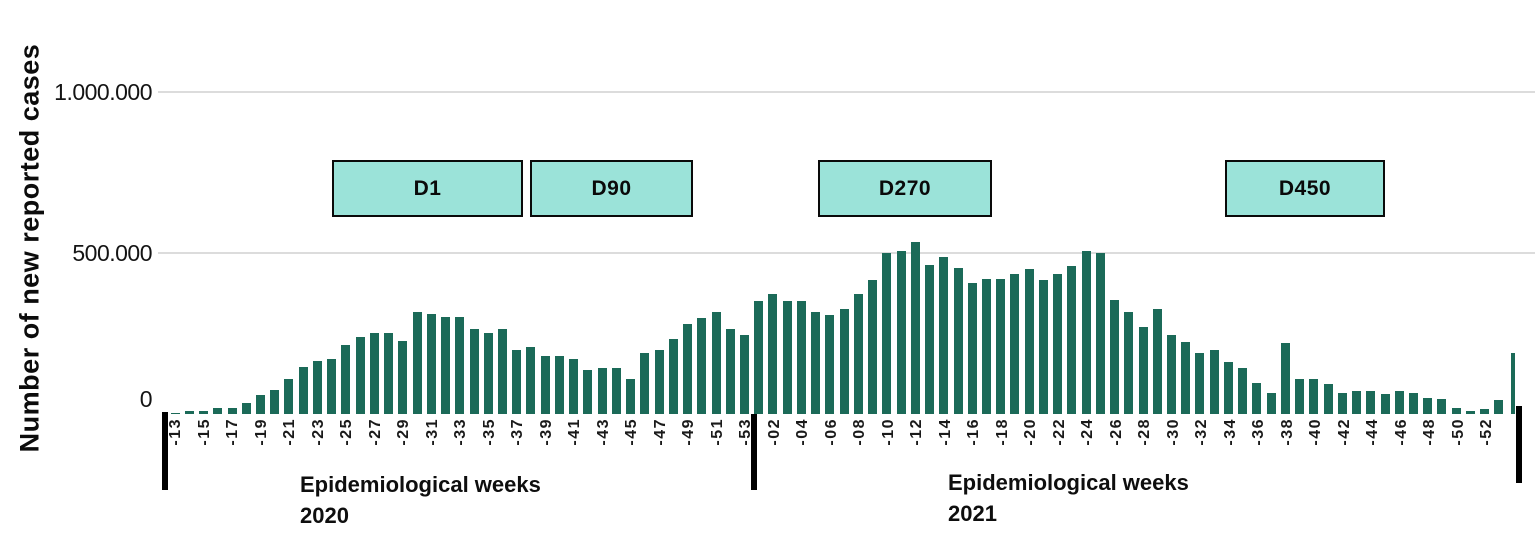  What do you see at coordinates (916, 448) in the screenshot?
I see `x-tick-slot: -12` at bounding box center [916, 448].